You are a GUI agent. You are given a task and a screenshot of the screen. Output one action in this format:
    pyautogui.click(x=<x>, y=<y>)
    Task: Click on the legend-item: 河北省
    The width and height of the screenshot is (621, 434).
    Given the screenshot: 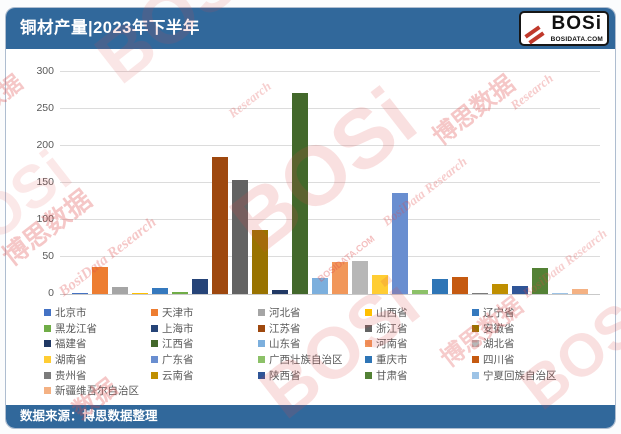 What is the action you would take?
    pyautogui.click(x=311, y=312)
    